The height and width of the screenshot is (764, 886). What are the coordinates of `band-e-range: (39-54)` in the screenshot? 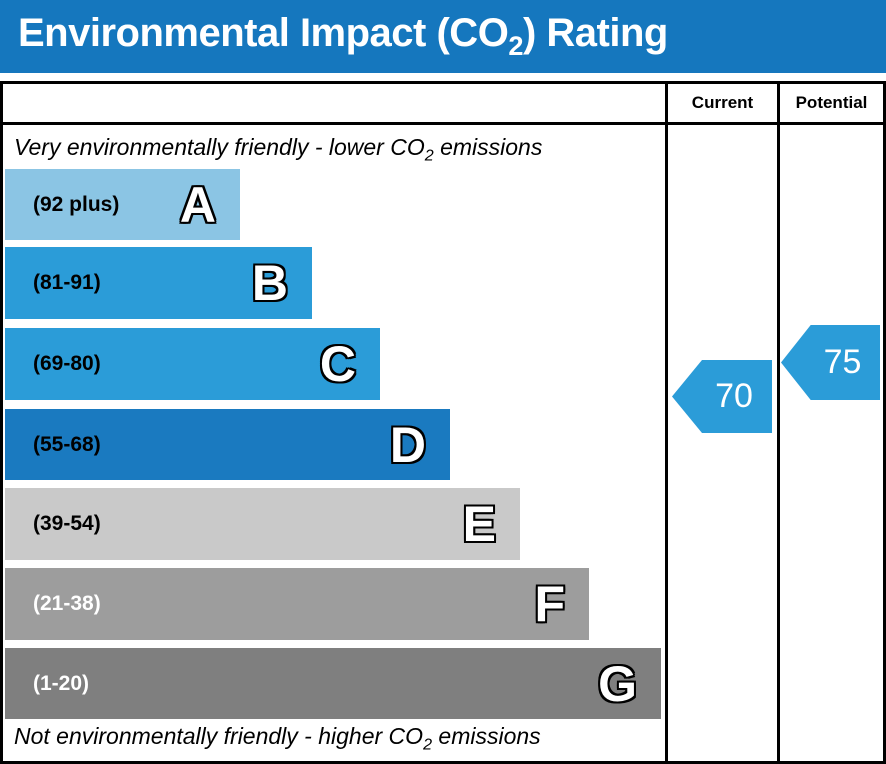 It's located at (67, 523).